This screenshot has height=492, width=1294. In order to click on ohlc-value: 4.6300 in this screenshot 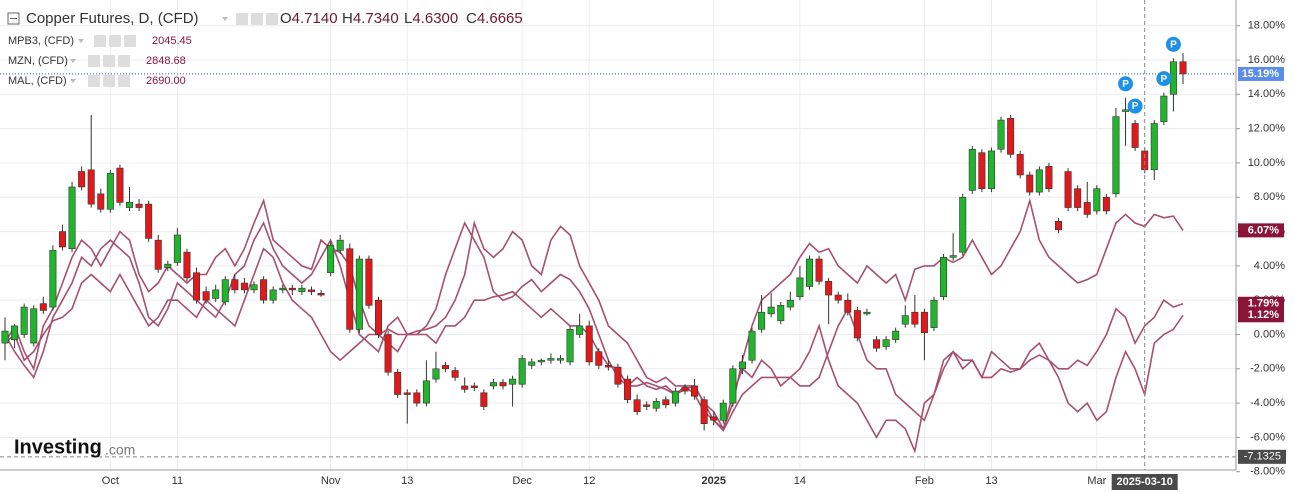, I will do `click(435, 18)`.